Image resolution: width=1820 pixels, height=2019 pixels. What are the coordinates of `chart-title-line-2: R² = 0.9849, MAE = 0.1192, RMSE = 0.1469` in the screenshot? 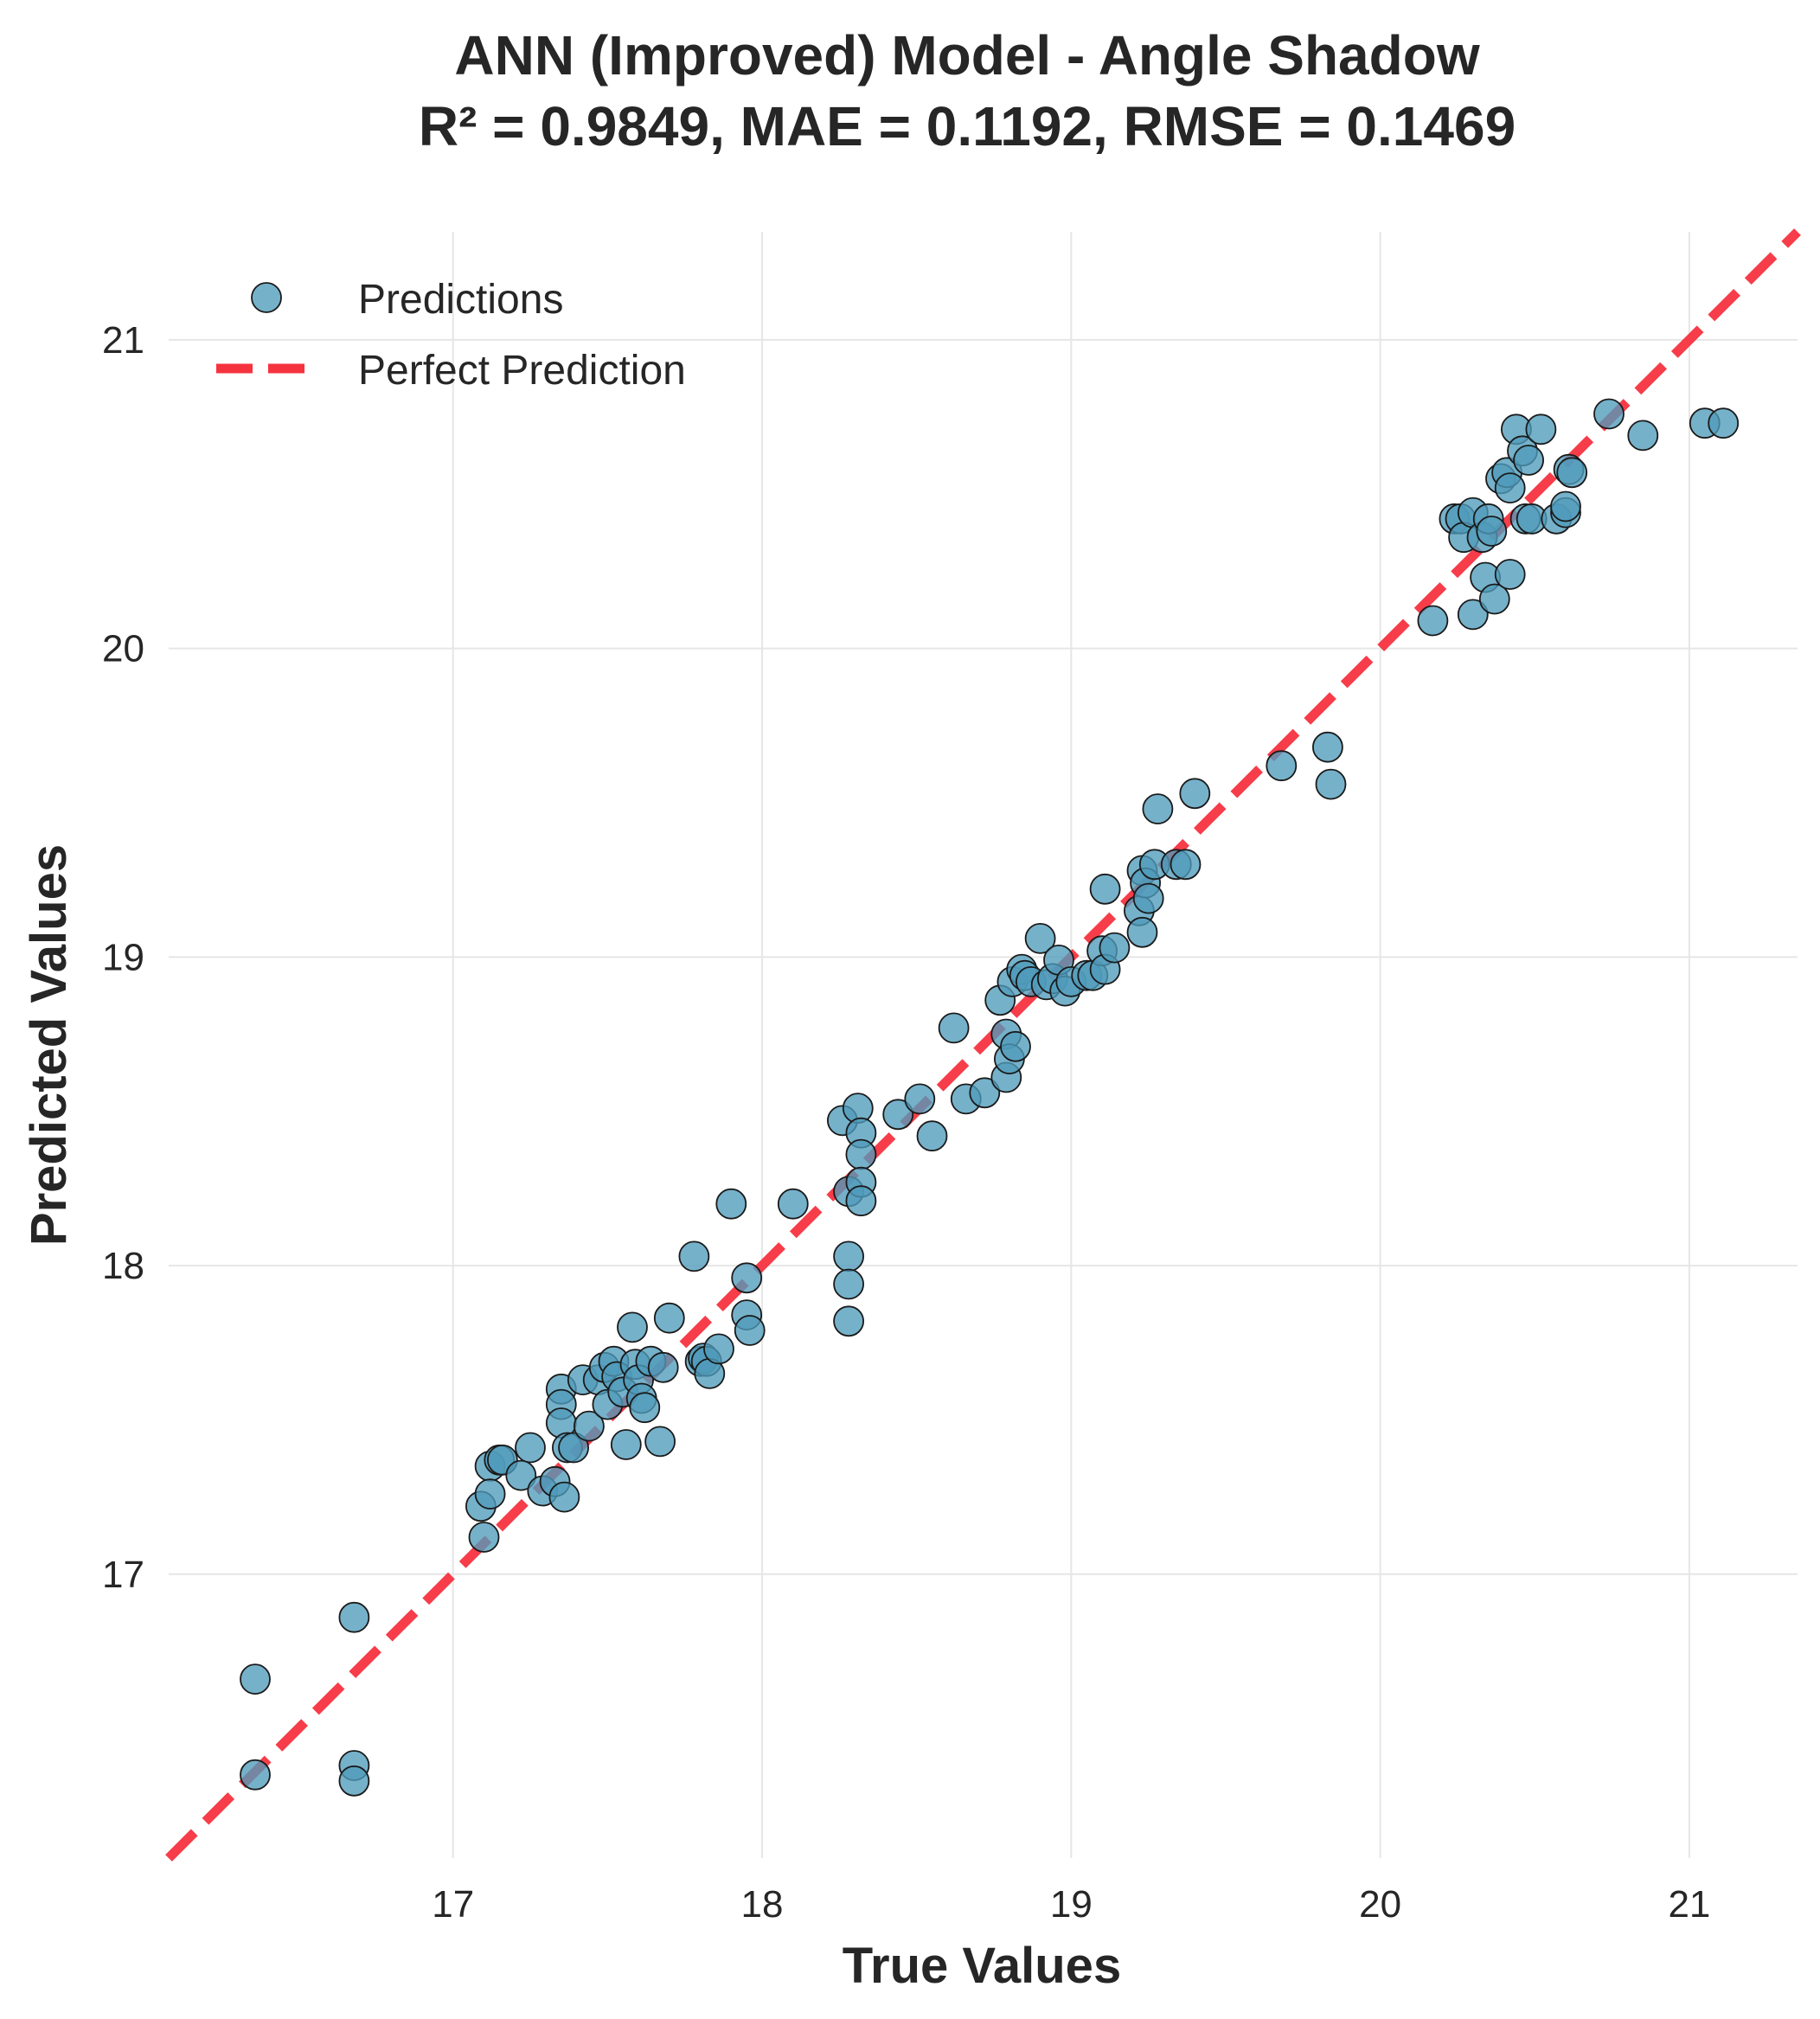 It's located at (967, 126).